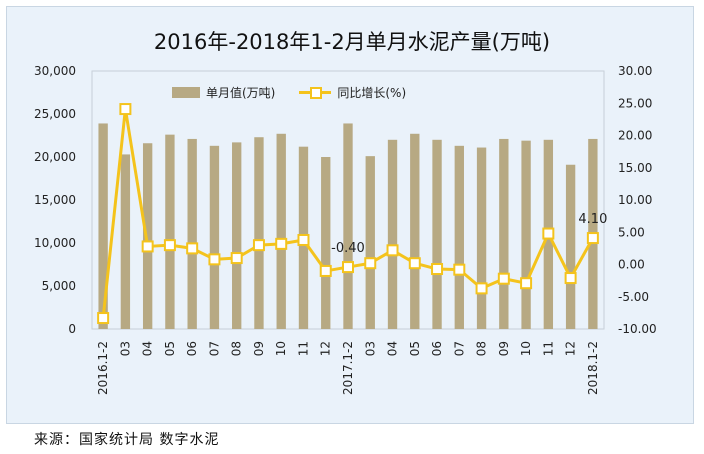 This screenshot has height=454, width=704. What do you see at coordinates (352, 42) in the screenshot?
I see `chart-title: 2016年-2018年1-2月单月水泥产量(万吨)` at bounding box center [352, 42].